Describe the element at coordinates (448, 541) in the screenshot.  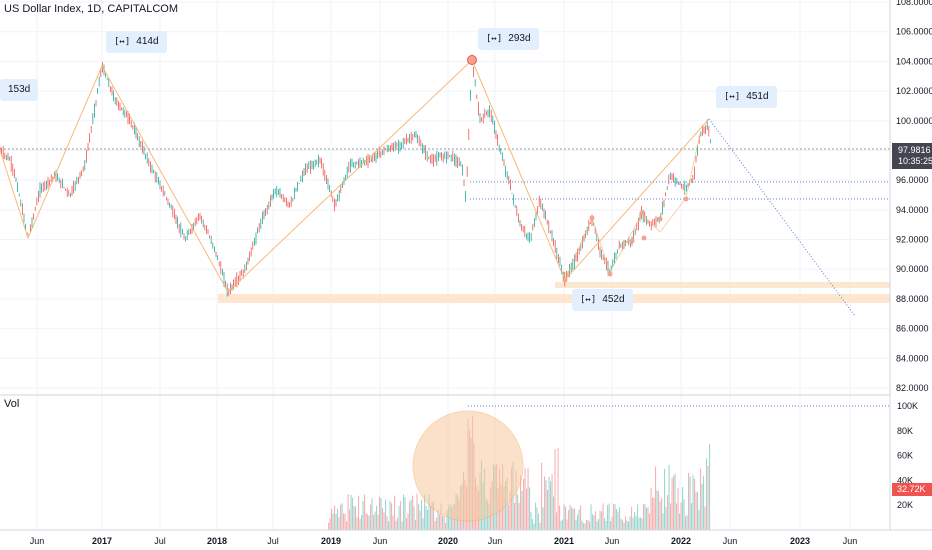
I see `time-tick-label: 2020` at that location.